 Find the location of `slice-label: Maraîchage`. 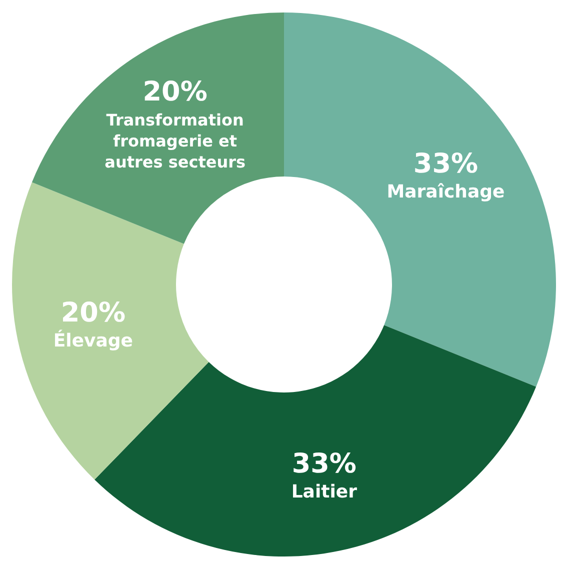

slice-label: Maraîchage is located at coordinates (445, 192).